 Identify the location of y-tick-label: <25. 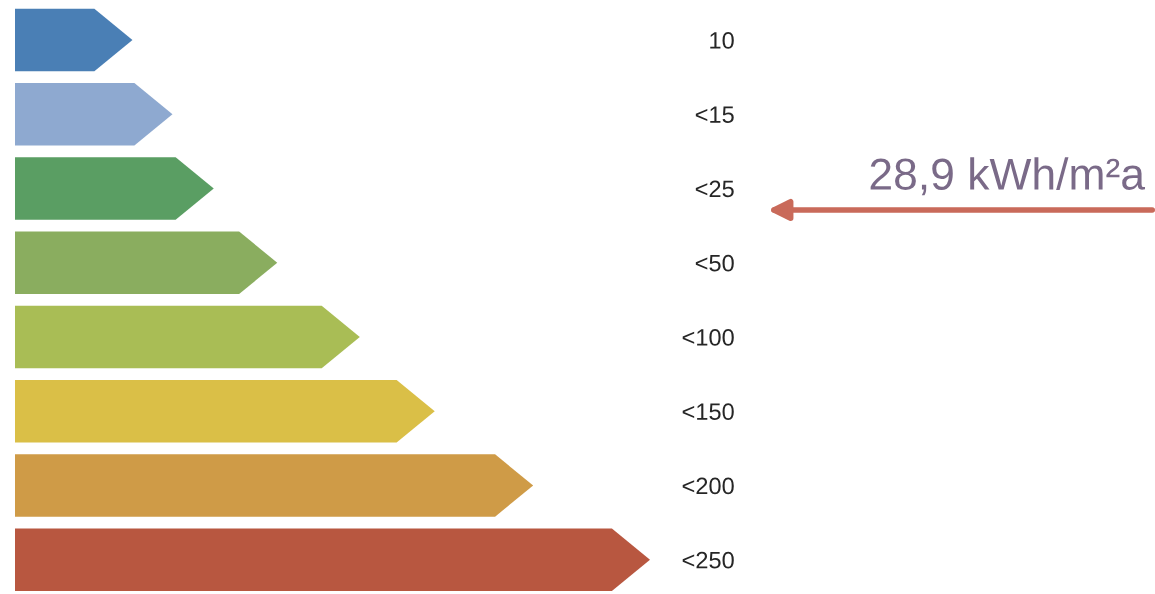
(714, 189).